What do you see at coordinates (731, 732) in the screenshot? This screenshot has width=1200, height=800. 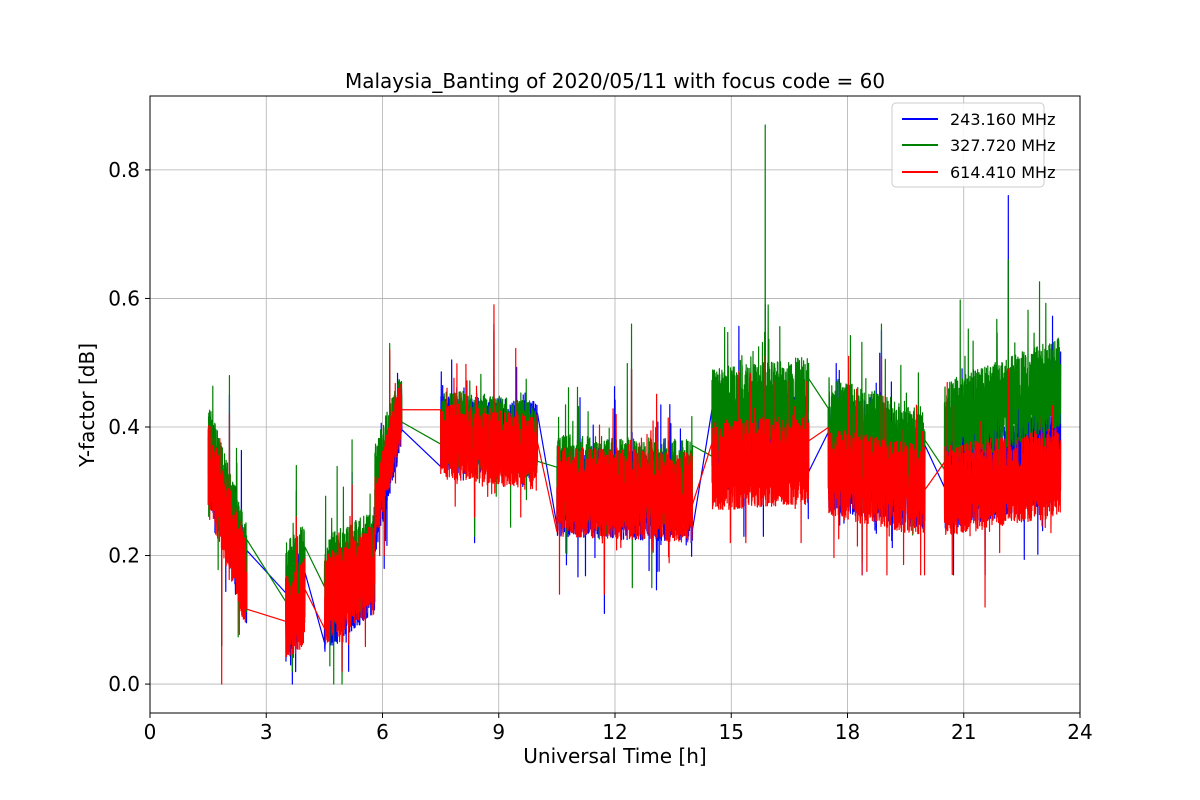 I see `x-tick-label: 15` at bounding box center [731, 732].